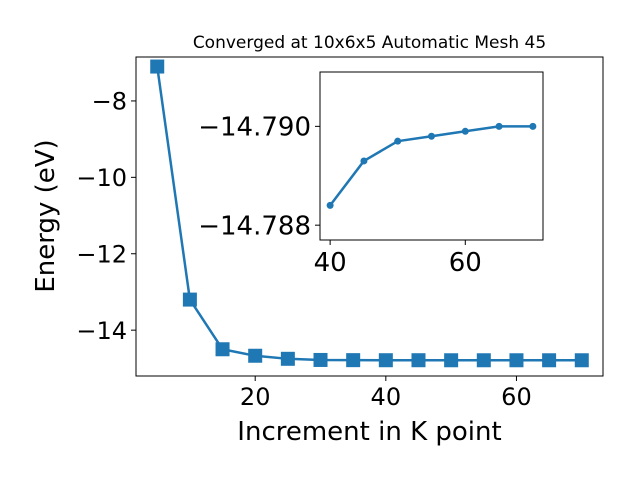 The width and height of the screenshot is (640, 480). I want to click on chart-title: Converged at 10x6x5 Automatic Mesh 45, so click(369, 43).